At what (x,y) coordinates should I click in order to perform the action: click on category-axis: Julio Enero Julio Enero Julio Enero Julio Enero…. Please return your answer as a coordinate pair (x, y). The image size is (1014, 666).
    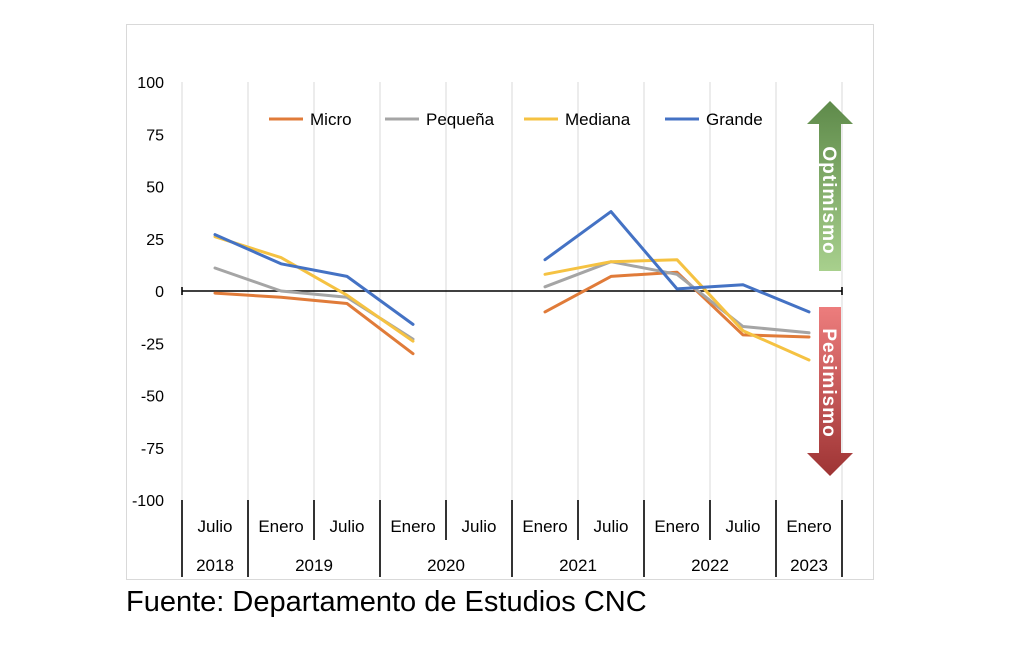
    Looking at the image, I should click on (512, 538).